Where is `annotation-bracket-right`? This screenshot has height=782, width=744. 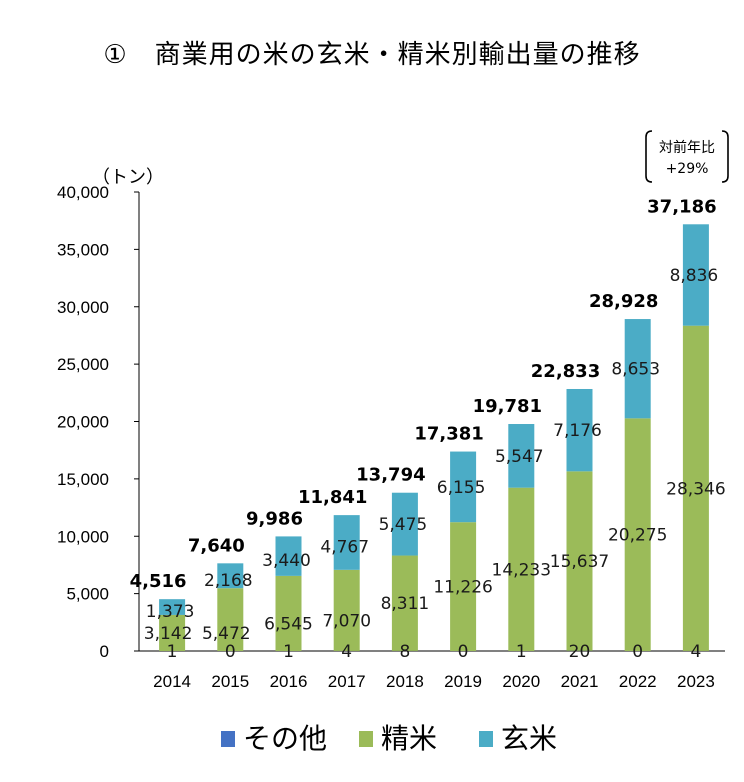
annotation-bracket-right is located at coordinates (725, 156).